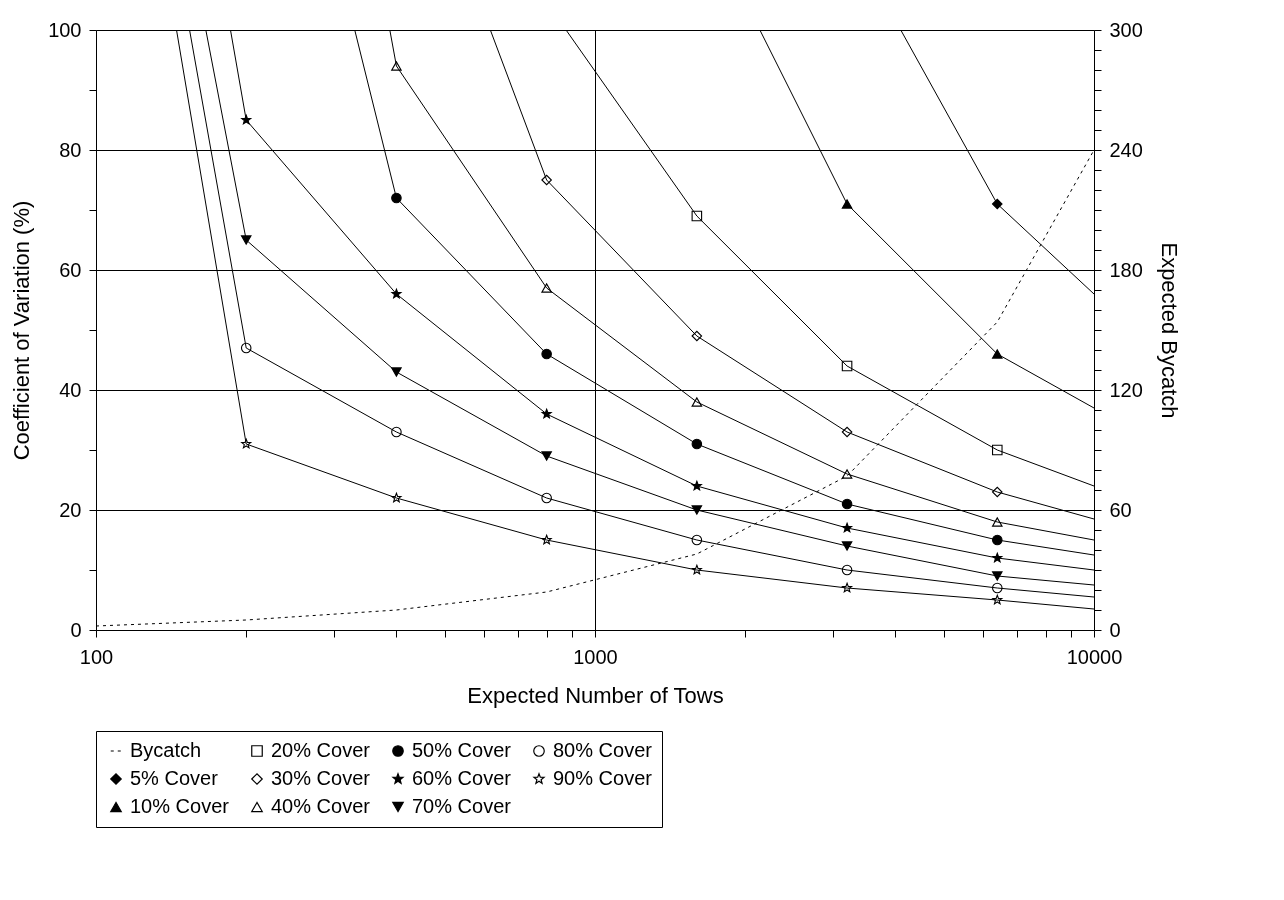 This screenshot has width=1284, height=900. Describe the element at coordinates (1169, 330) in the screenshot. I see `y2-axis-title: Expected Bycatch` at that location.